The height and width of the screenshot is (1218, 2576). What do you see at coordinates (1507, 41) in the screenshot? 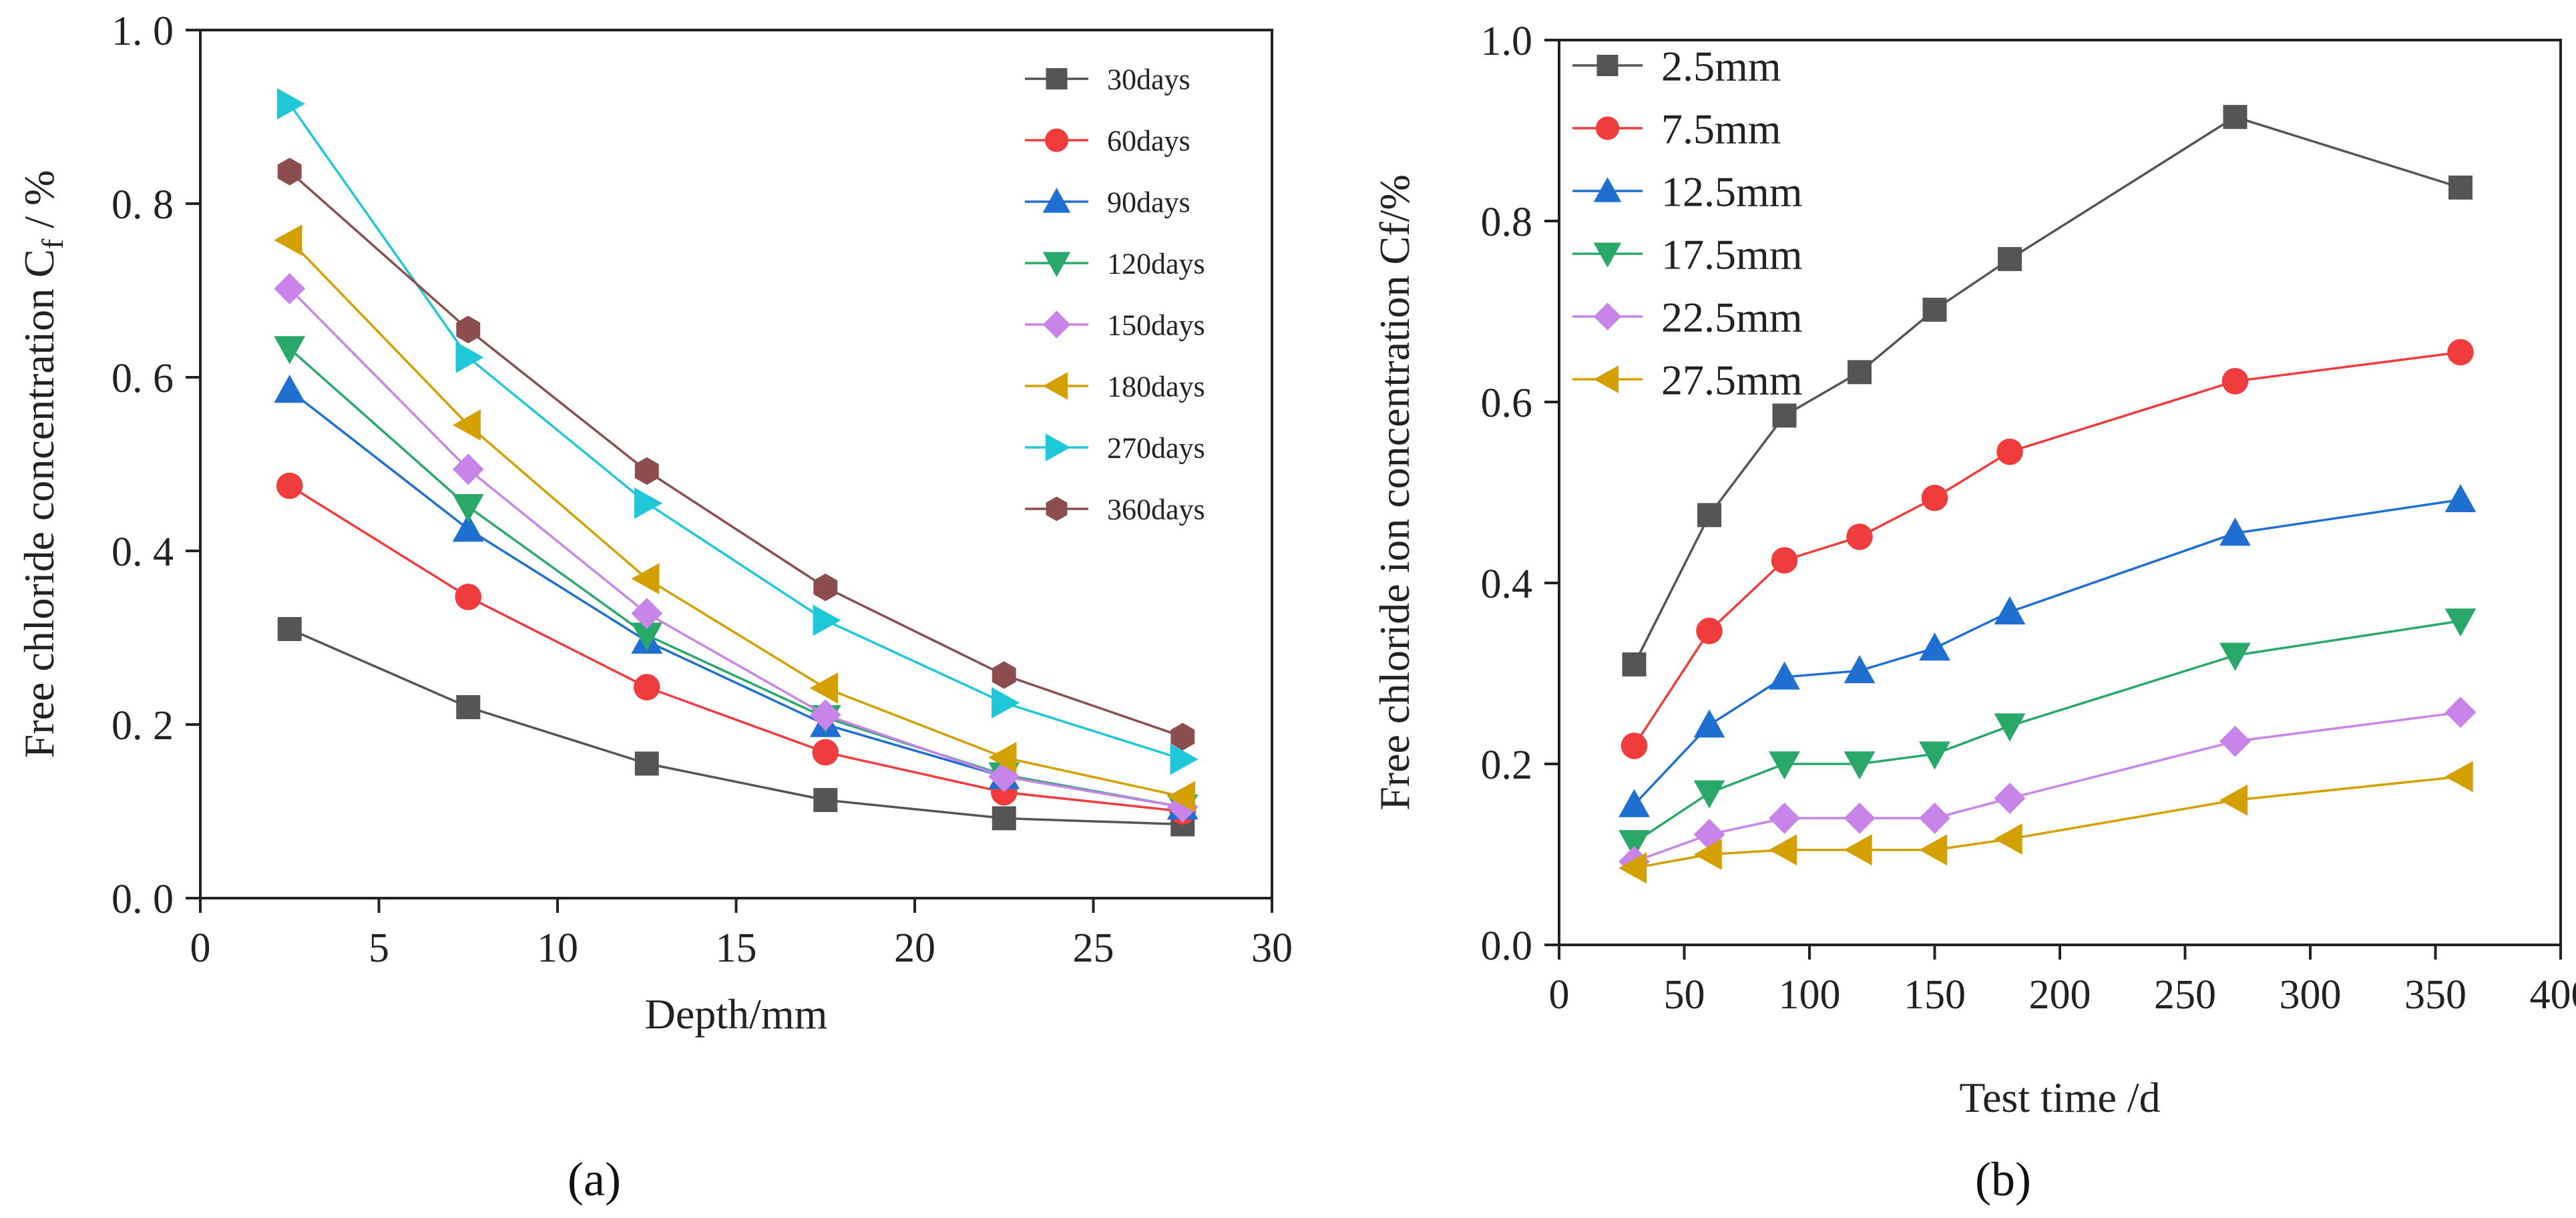
I see `y-tick-label: 1.0` at bounding box center [1507, 41].